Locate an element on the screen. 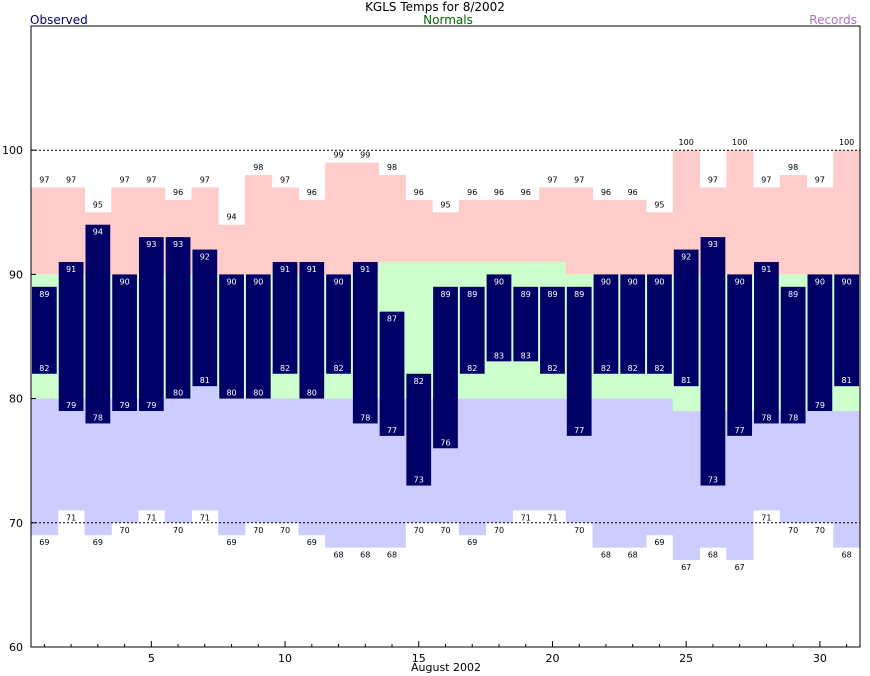 This screenshot has height=676, width=870. x-tick-label: 15 is located at coordinates (419, 658).